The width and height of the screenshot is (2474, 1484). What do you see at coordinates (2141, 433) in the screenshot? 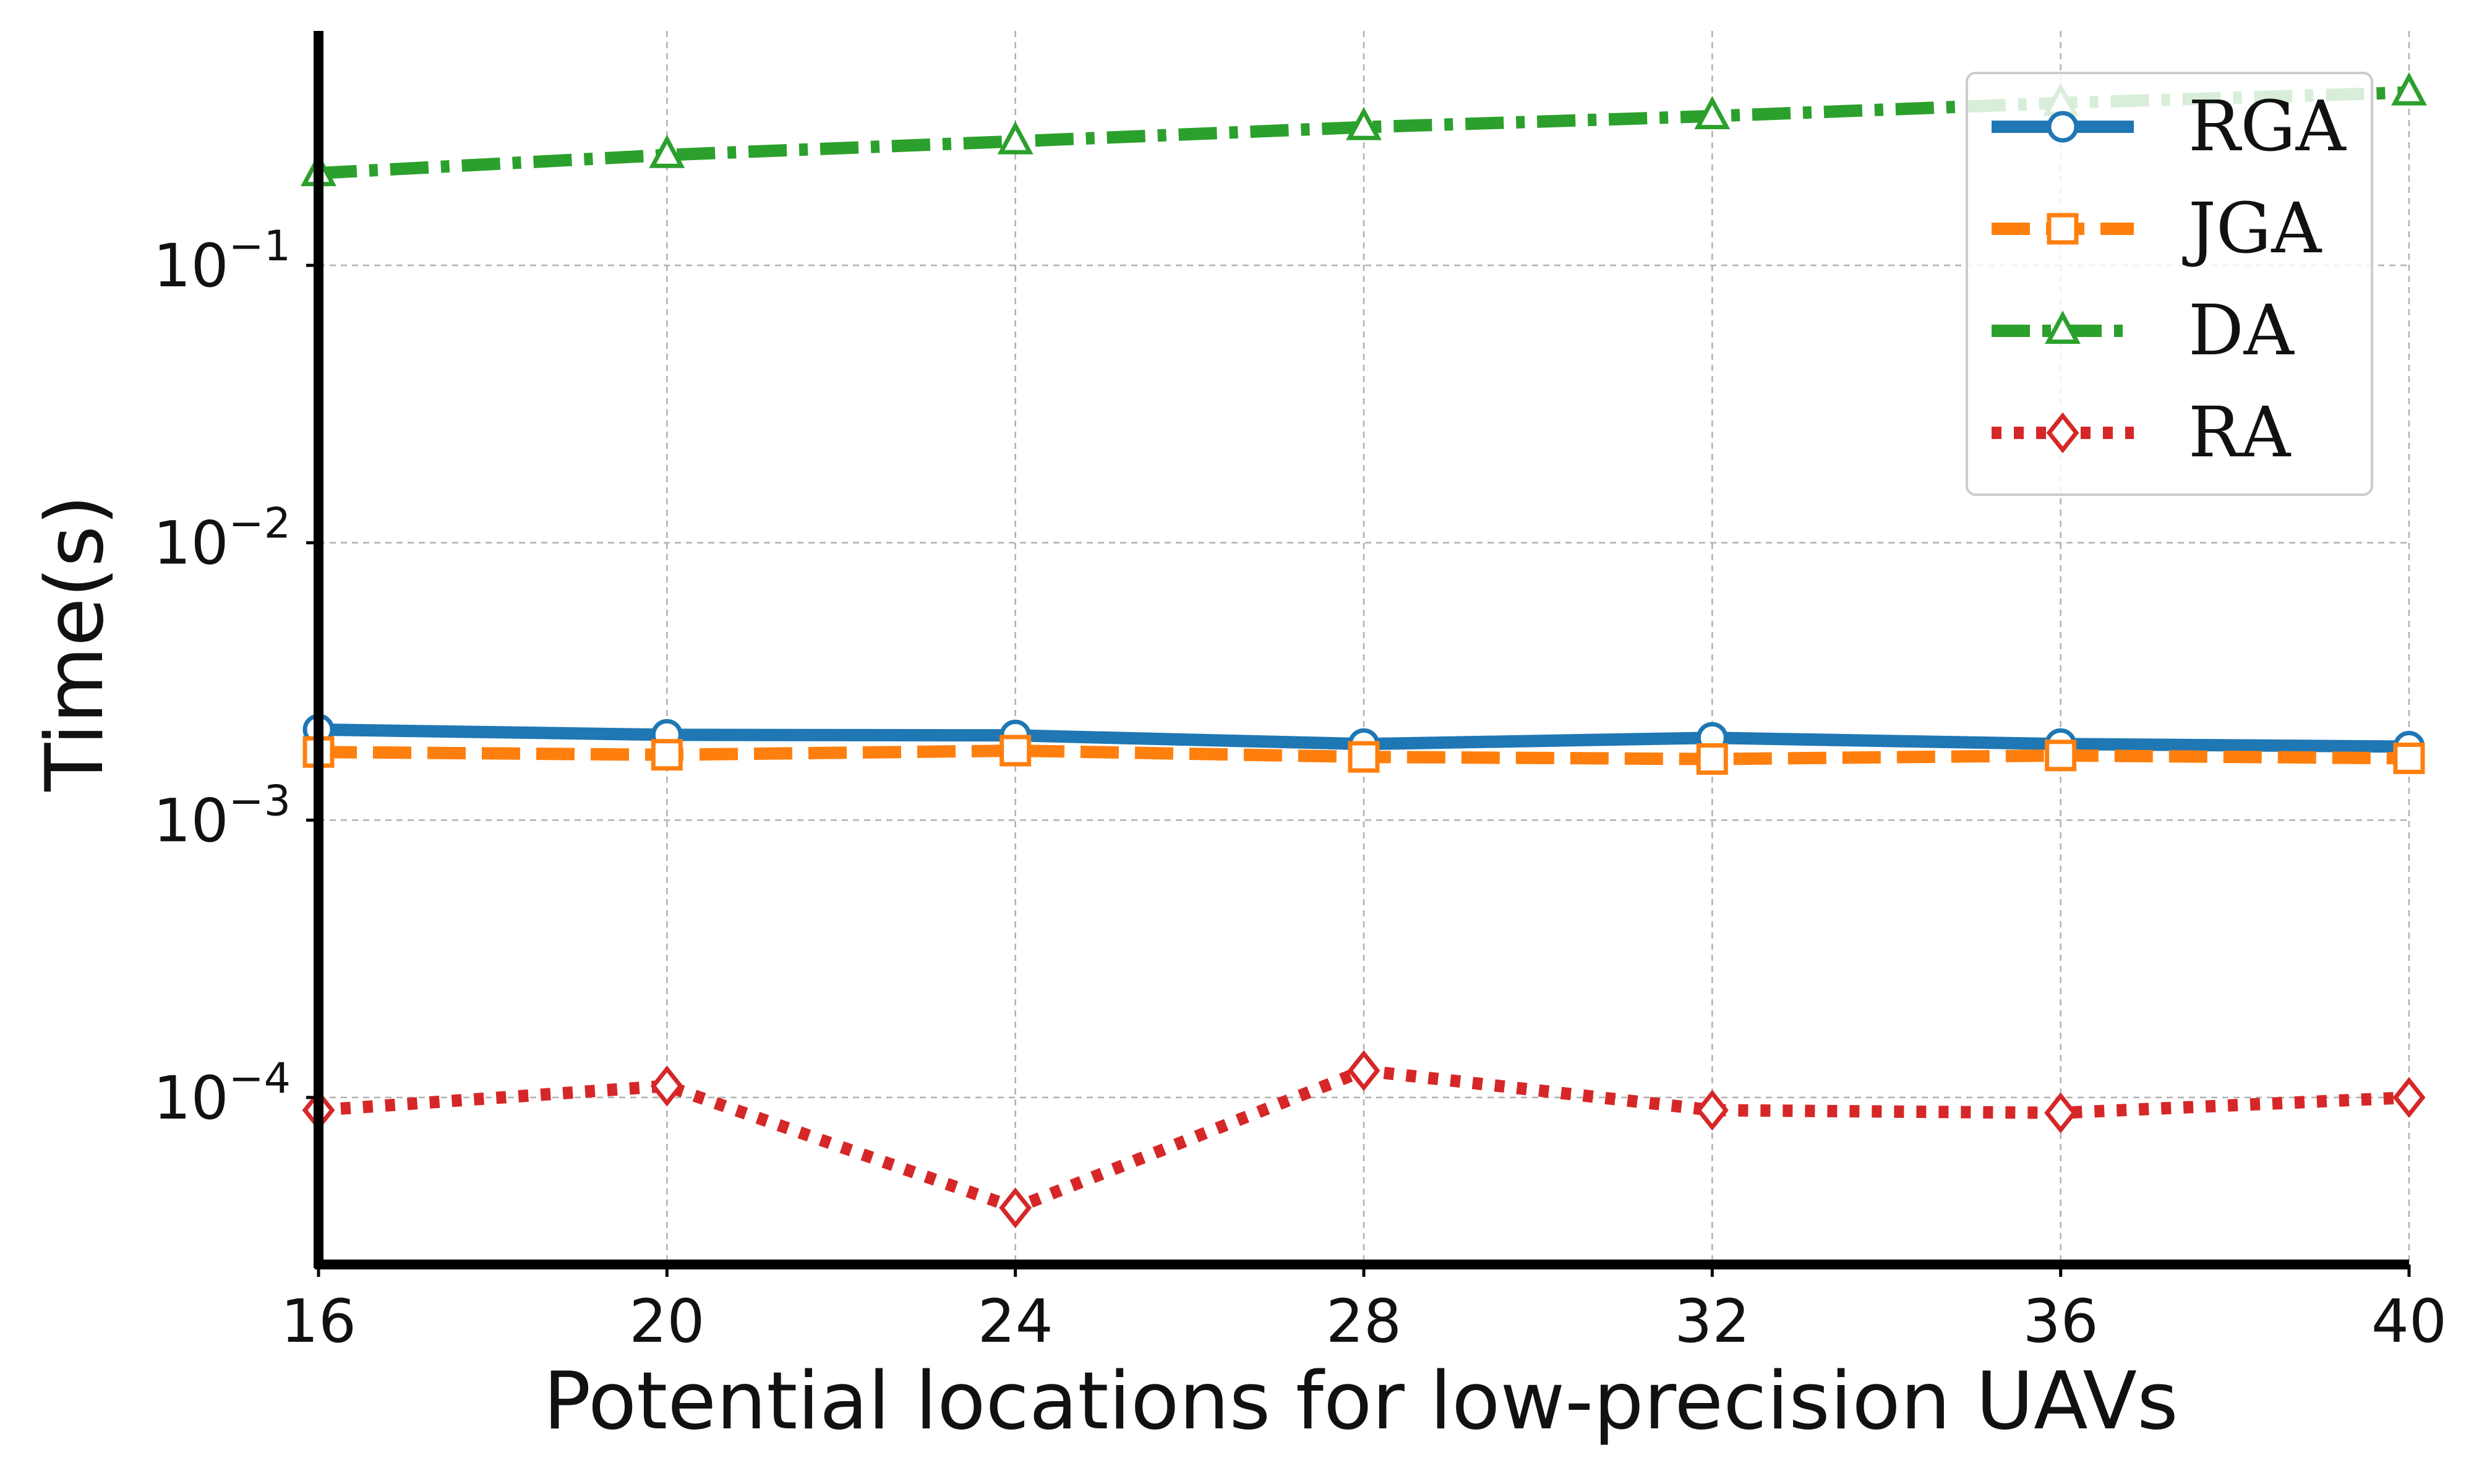
I see `legend-item-ra: RA` at bounding box center [2141, 433].